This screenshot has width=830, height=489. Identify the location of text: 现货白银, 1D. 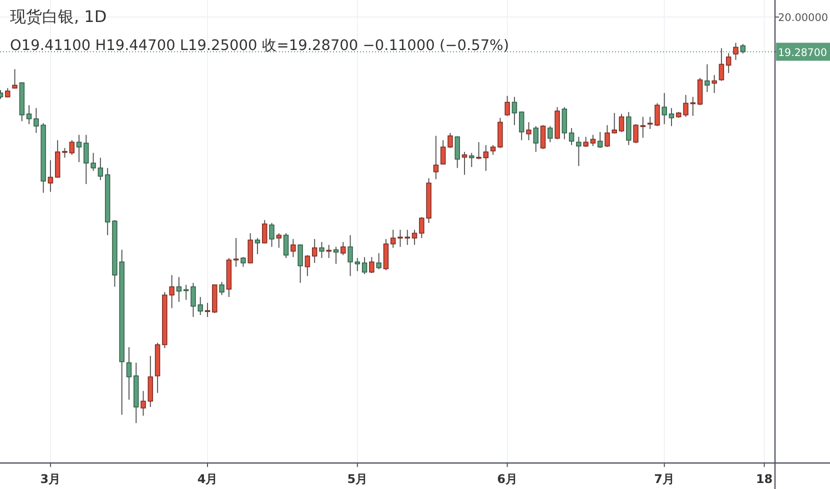
(58, 16).